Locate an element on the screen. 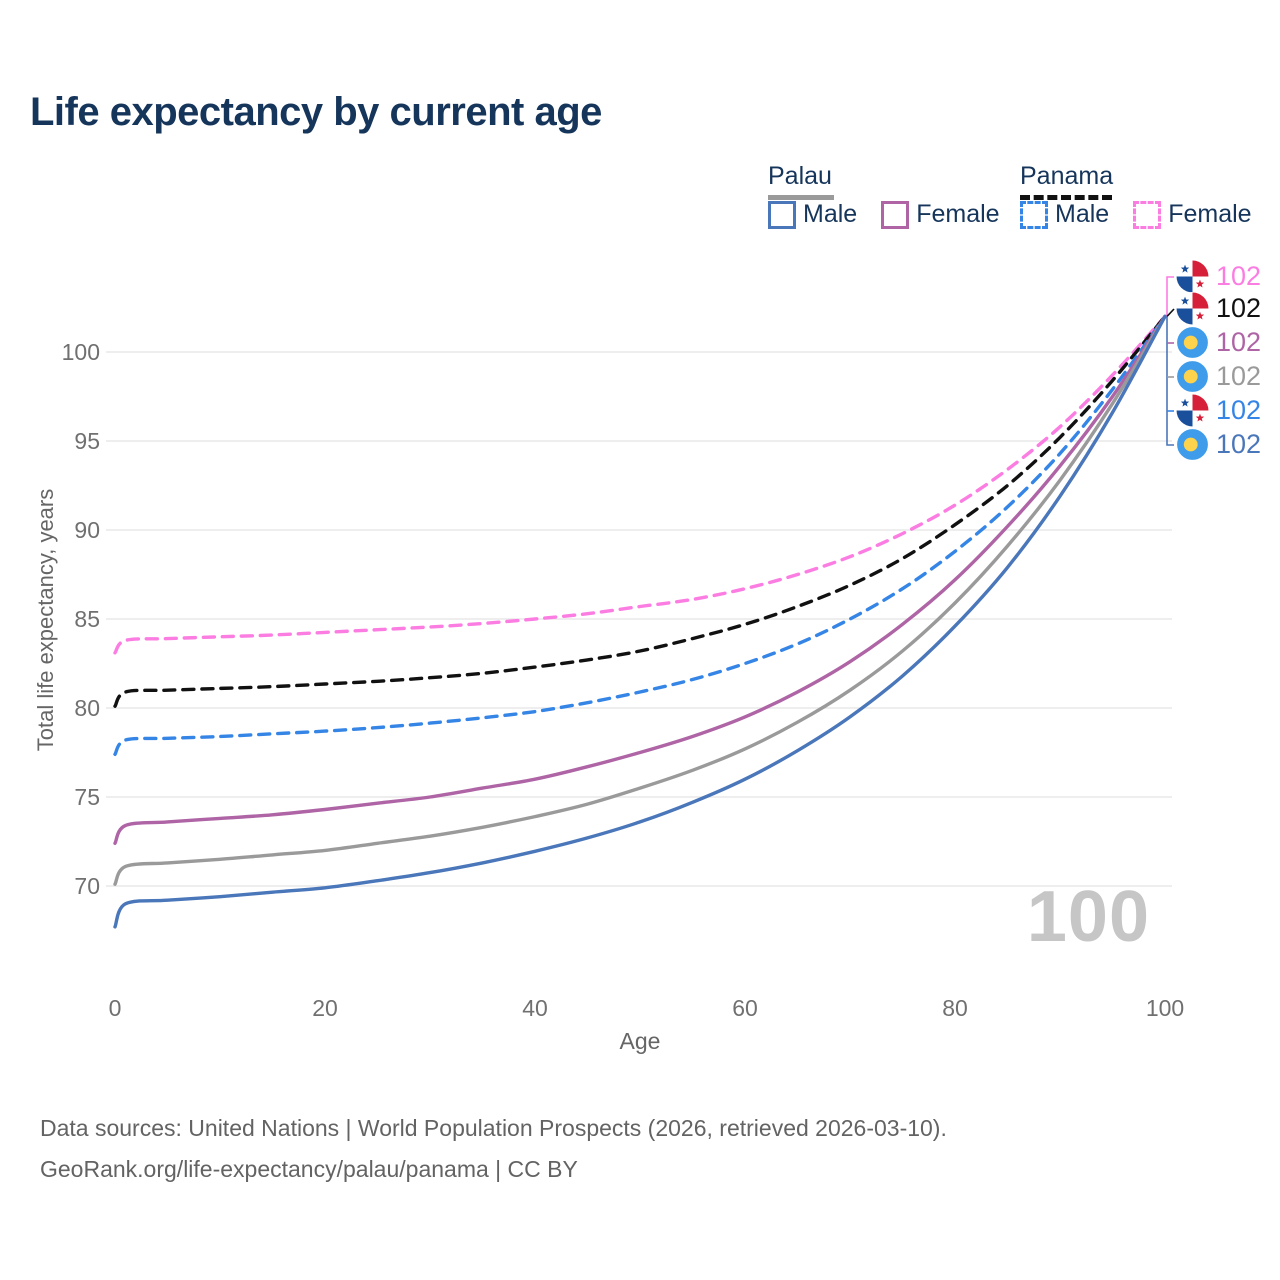  y-tick-label-100: 100 is located at coordinates (81, 352).